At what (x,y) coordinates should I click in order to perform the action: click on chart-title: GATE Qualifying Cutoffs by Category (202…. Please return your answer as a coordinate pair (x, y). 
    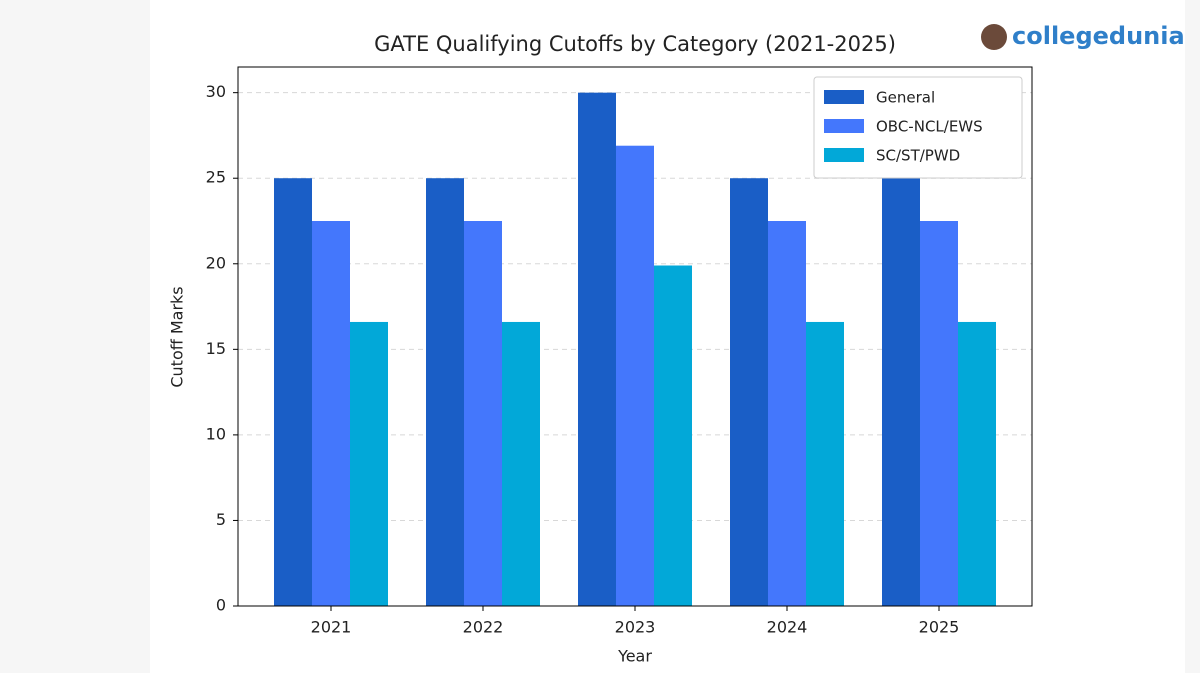
    Looking at the image, I should click on (635, 44).